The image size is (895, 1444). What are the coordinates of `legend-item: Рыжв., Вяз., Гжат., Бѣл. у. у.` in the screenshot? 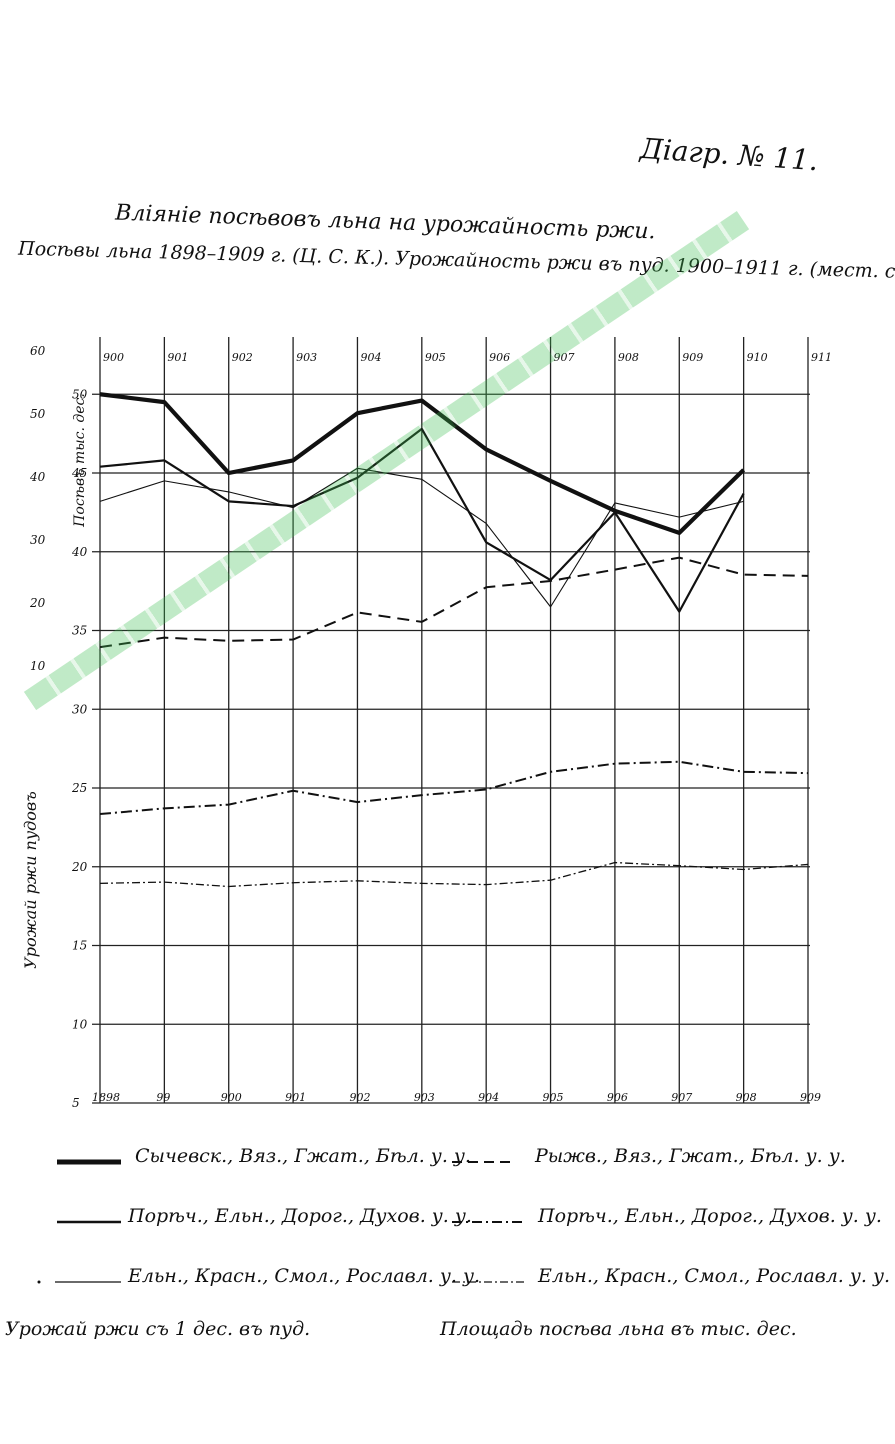 It's located at (690, 1156).